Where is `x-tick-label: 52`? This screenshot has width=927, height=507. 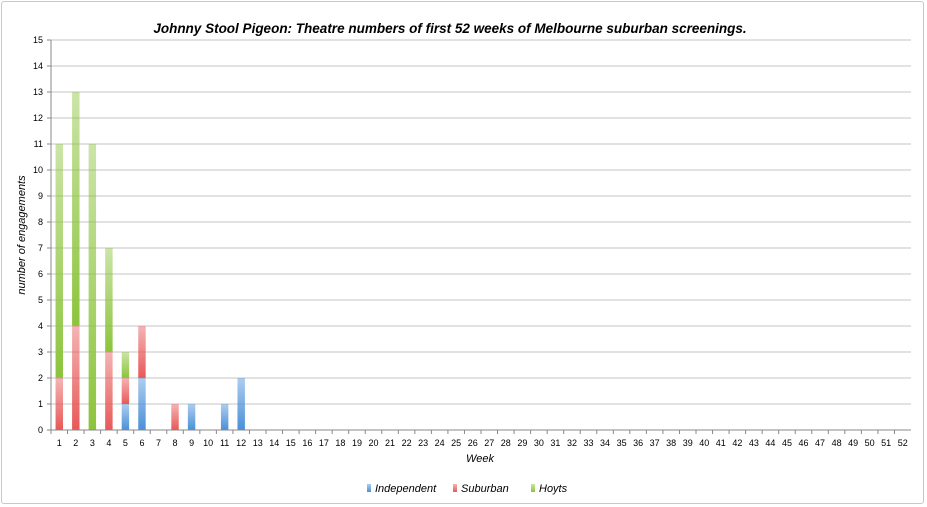
x-tick-label: 52 is located at coordinates (903, 443).